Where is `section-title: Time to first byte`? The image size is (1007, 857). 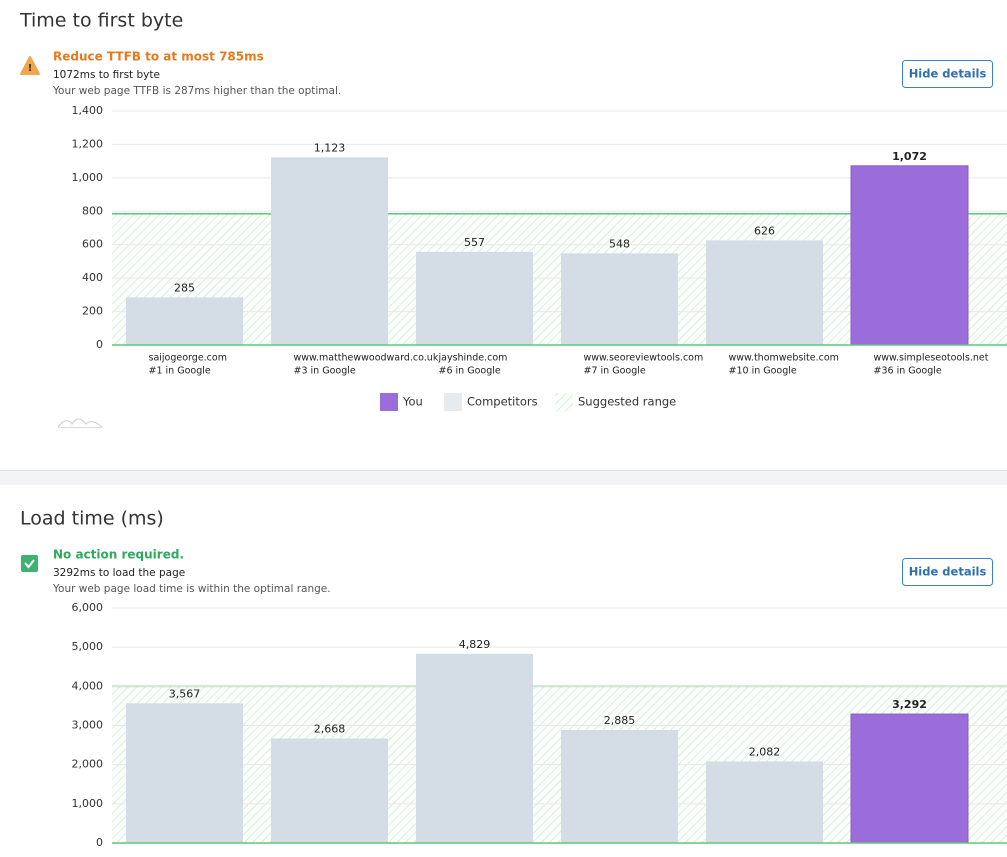
section-title: Time to first byte is located at coordinates (101, 21).